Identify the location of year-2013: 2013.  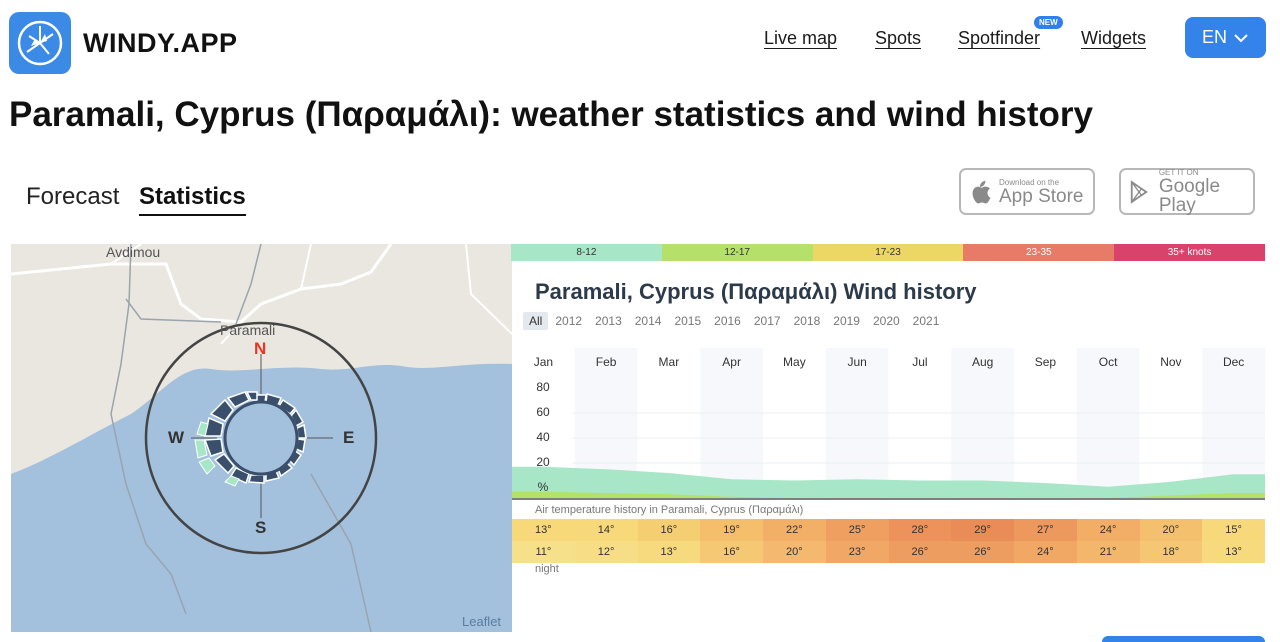
(608, 321).